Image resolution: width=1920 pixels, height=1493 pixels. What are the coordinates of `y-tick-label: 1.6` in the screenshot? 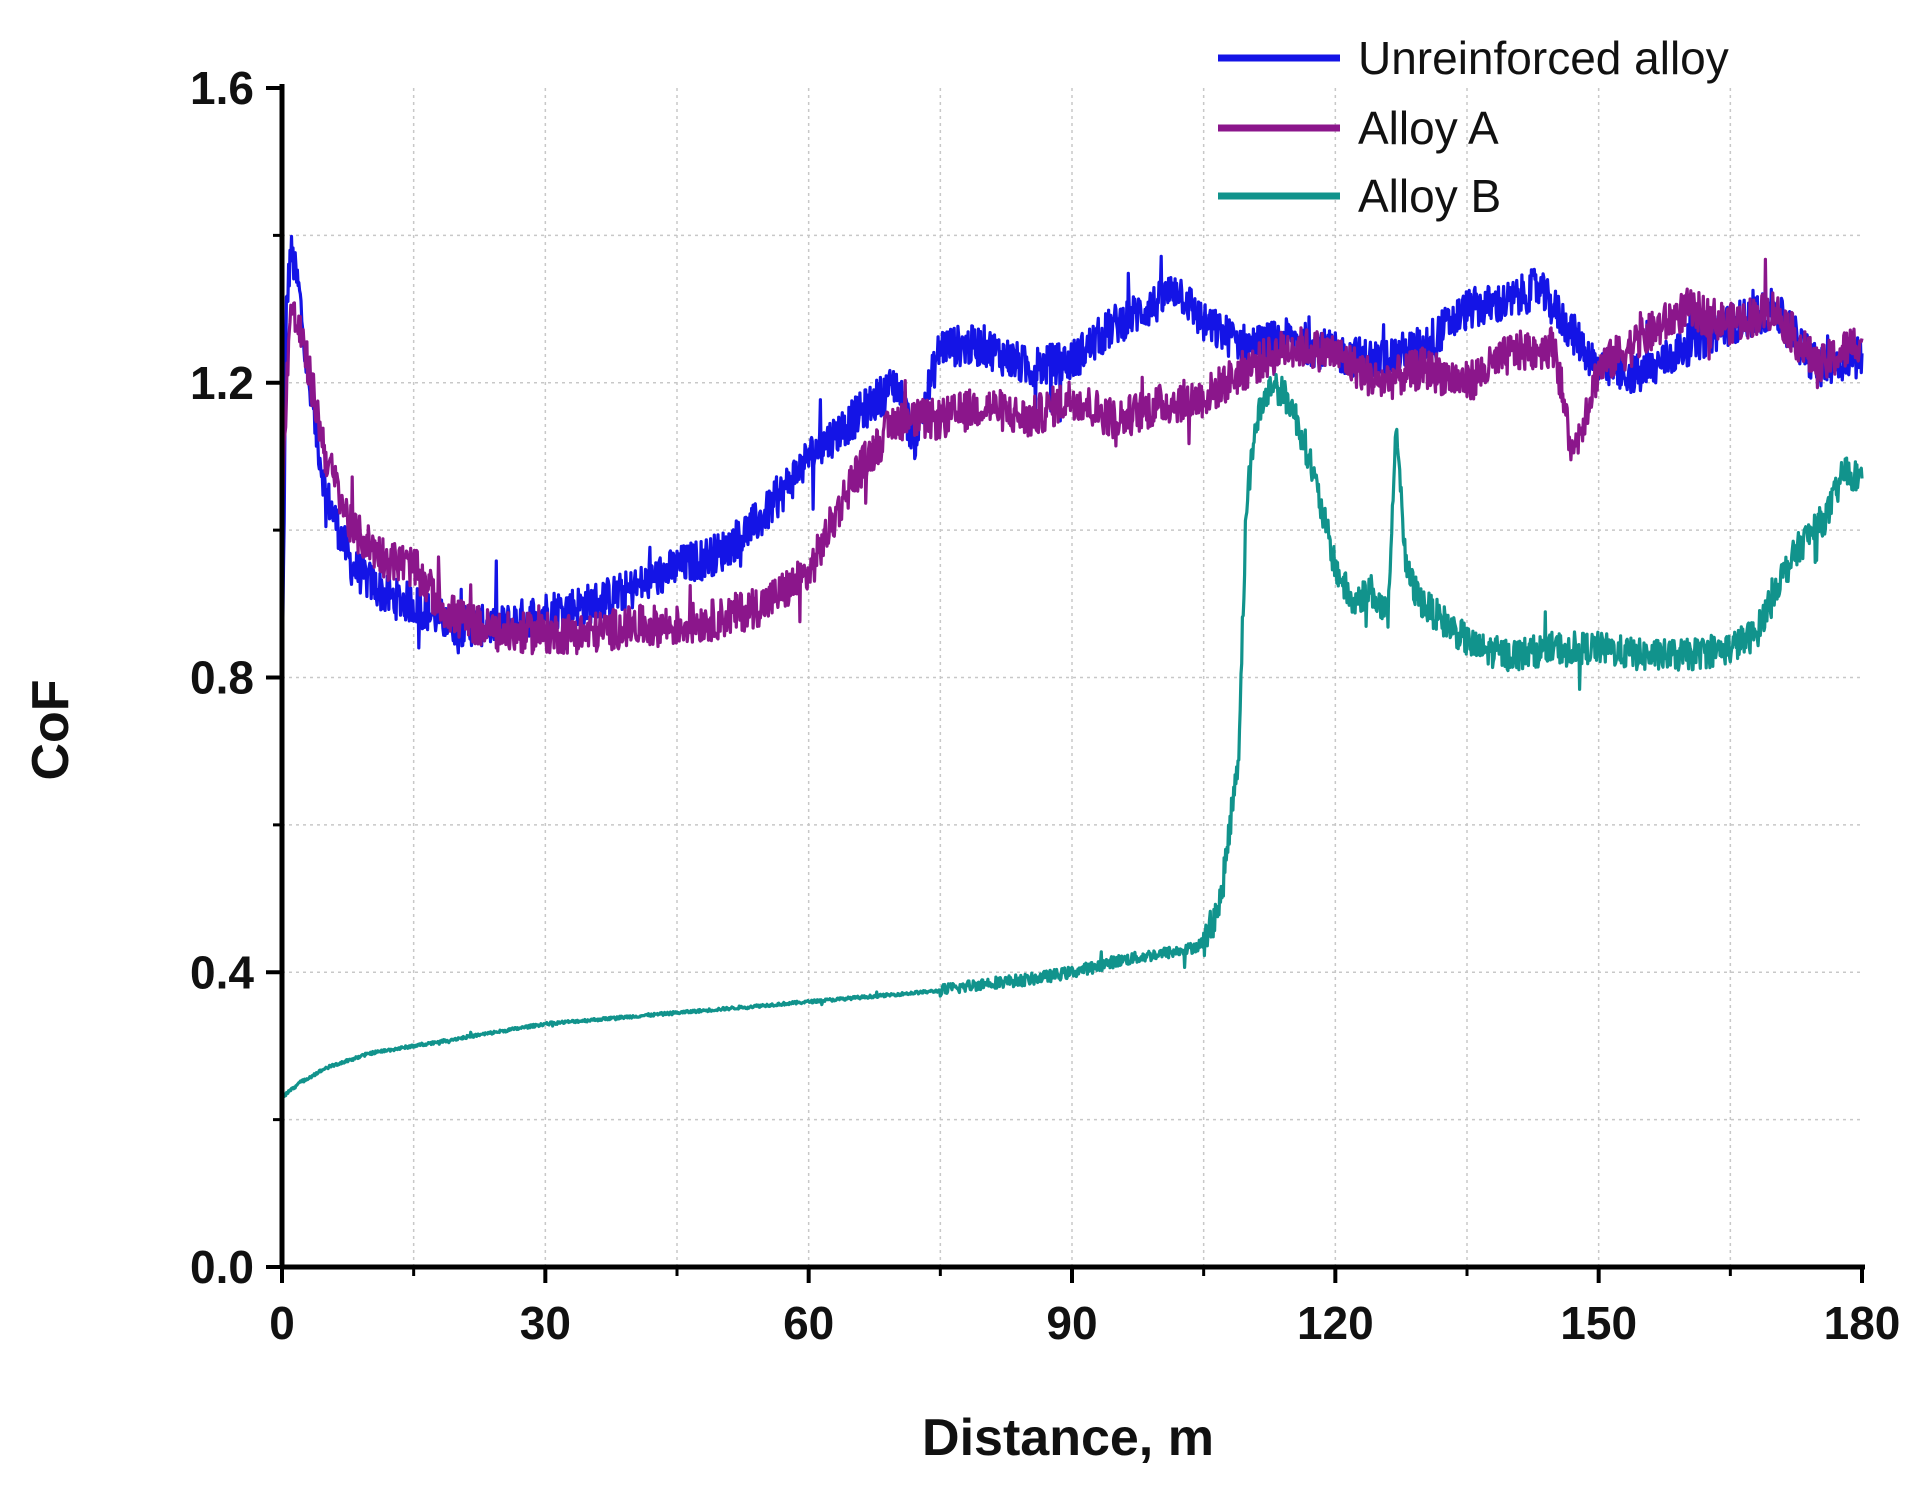 It's located at (222, 88).